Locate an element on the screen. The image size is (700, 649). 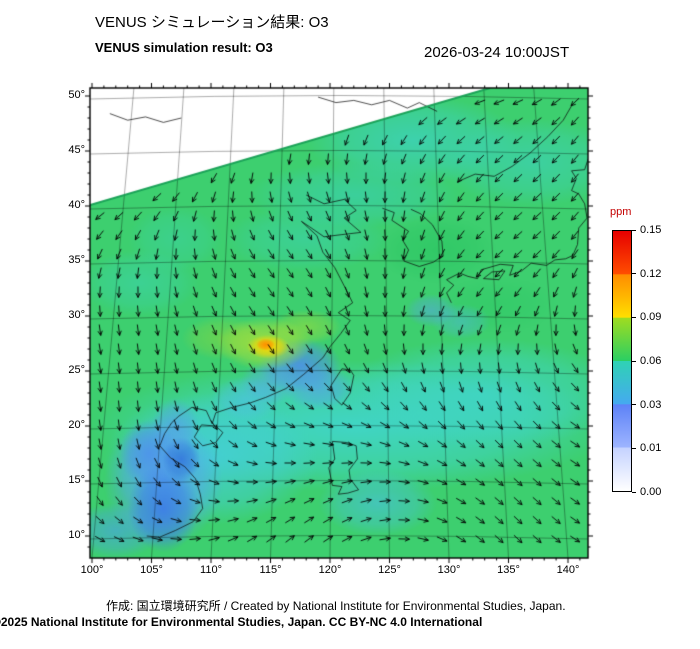
lon-tick-label: 120° is located at coordinates (330, 570).